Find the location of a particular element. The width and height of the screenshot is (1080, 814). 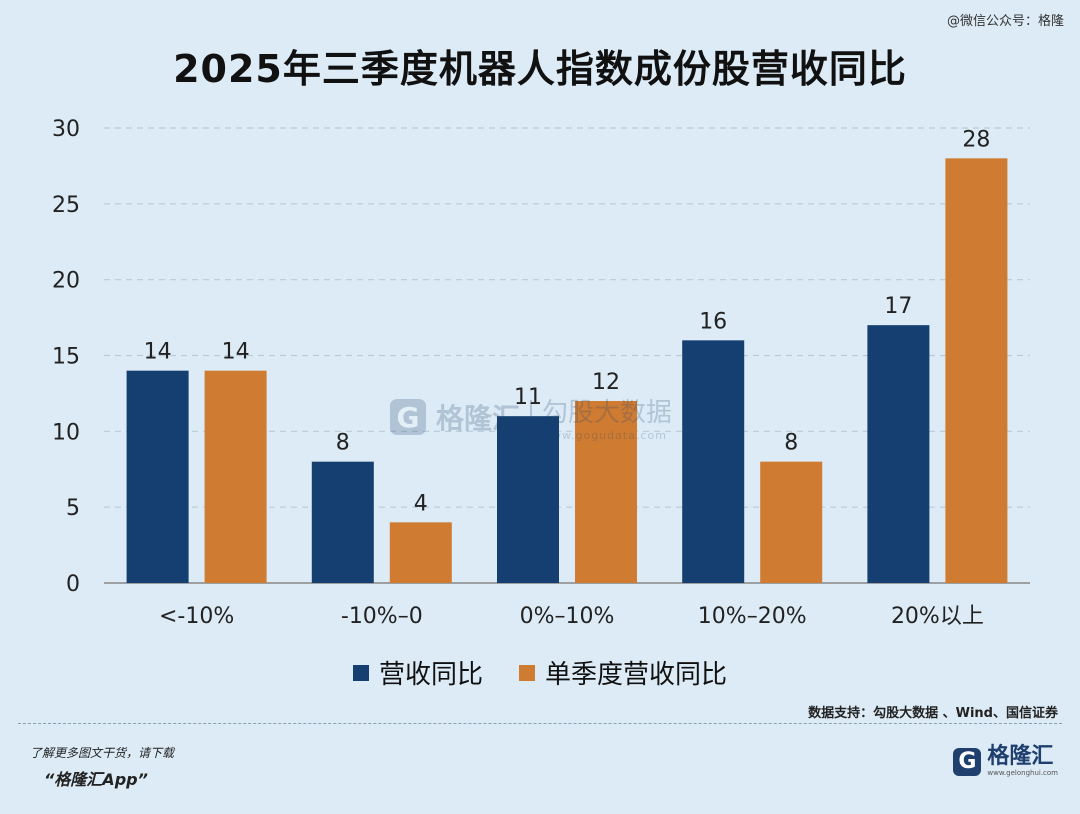

y-tick-label: 15 is located at coordinates (66, 357).